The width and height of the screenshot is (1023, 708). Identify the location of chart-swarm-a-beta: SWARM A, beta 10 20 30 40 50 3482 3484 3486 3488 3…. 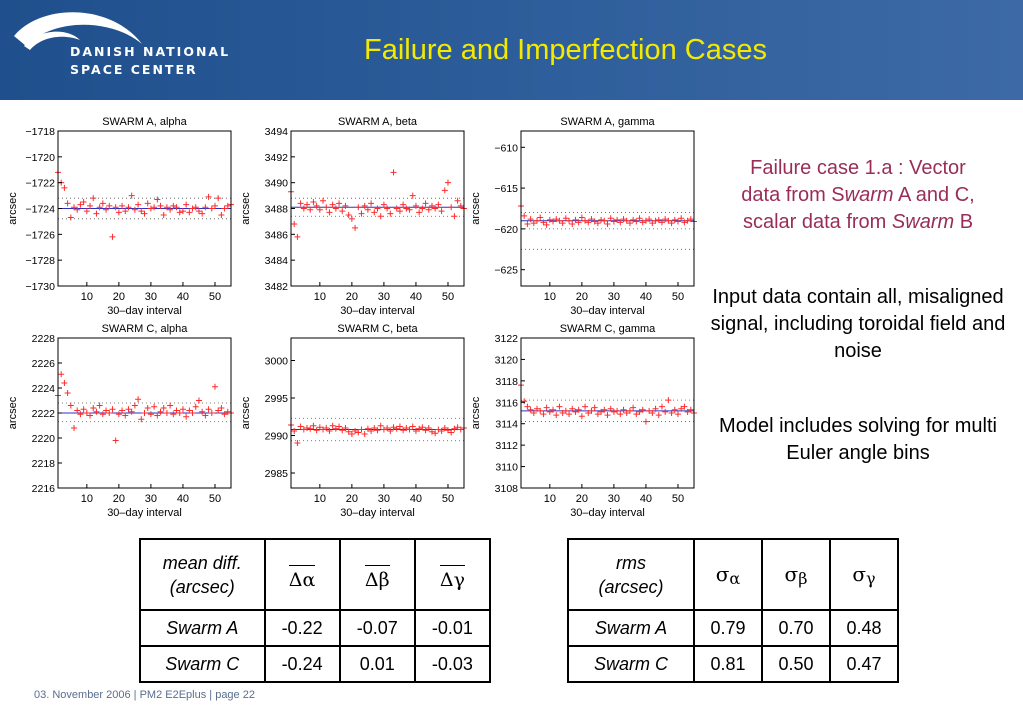
(354, 218).